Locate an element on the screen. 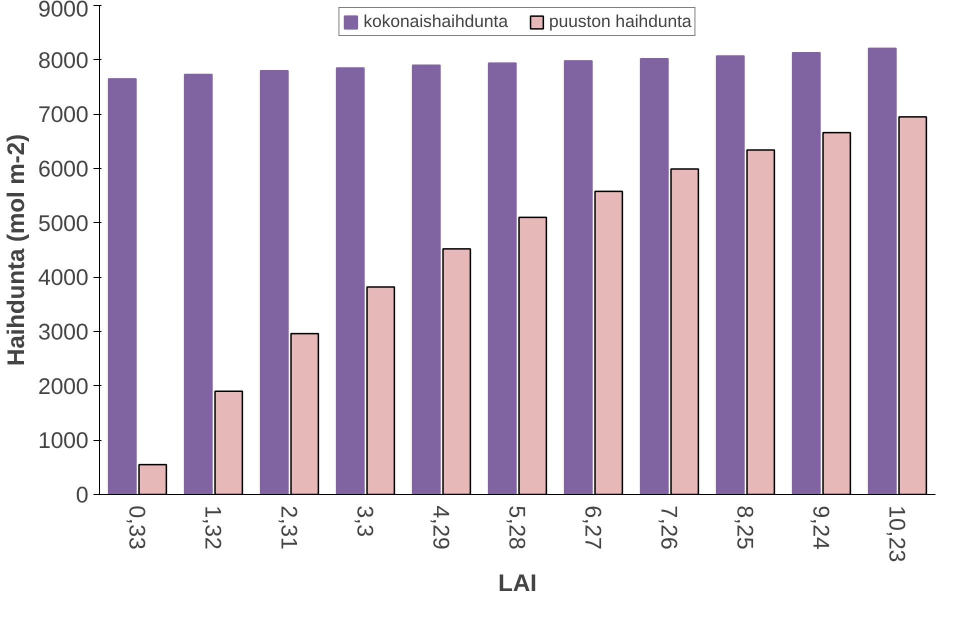  y-tick-label: 2000 is located at coordinates (63, 385).